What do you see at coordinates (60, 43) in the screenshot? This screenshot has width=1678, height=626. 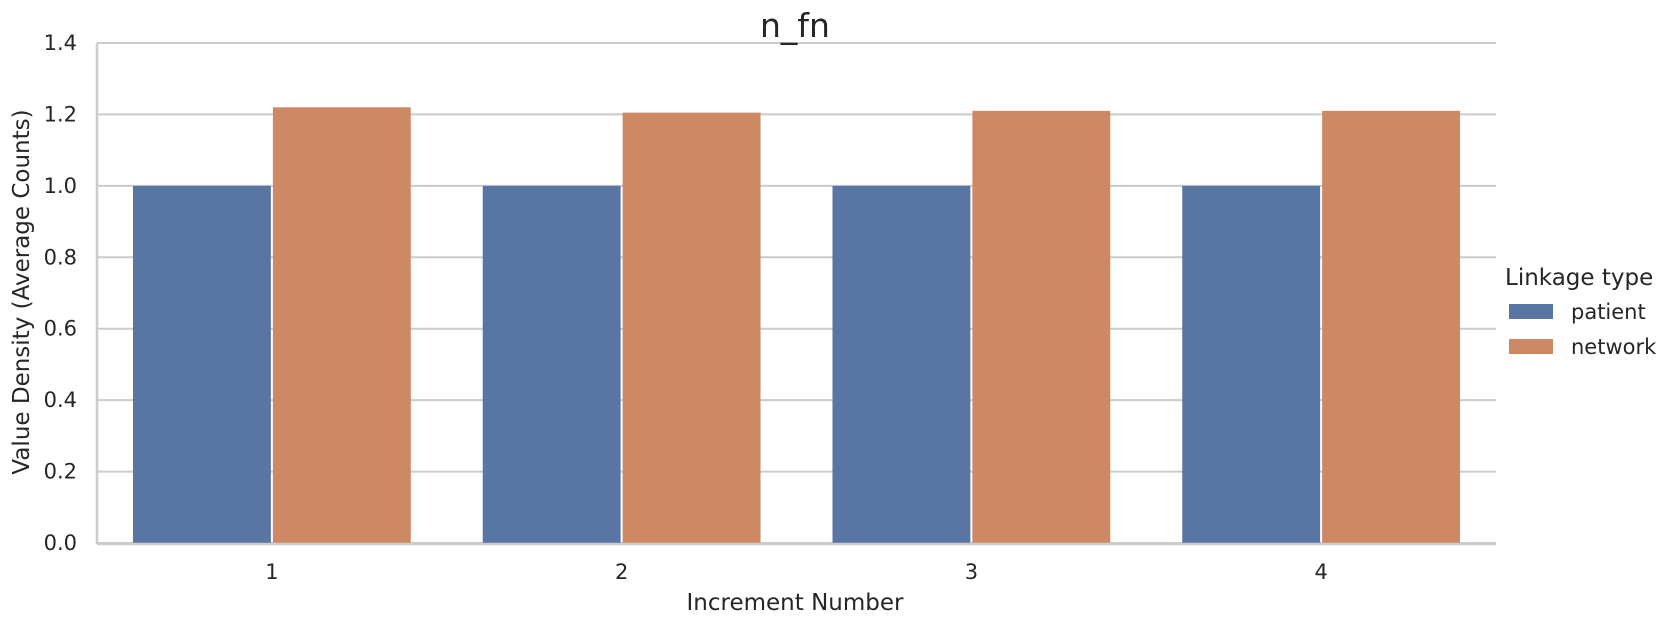 I see `y-tick-label: 1.4` at bounding box center [60, 43].